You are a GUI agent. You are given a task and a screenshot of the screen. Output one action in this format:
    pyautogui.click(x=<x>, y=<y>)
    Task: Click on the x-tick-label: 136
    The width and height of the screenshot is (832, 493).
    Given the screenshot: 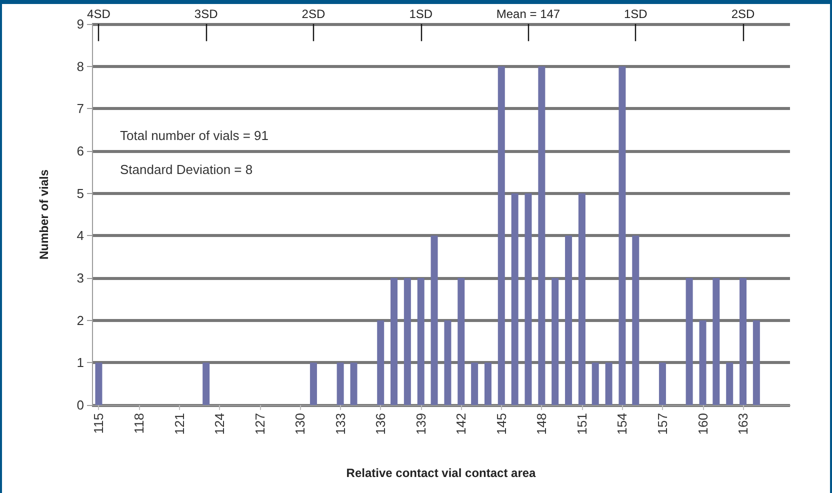 What is the action you would take?
    pyautogui.click(x=380, y=424)
    